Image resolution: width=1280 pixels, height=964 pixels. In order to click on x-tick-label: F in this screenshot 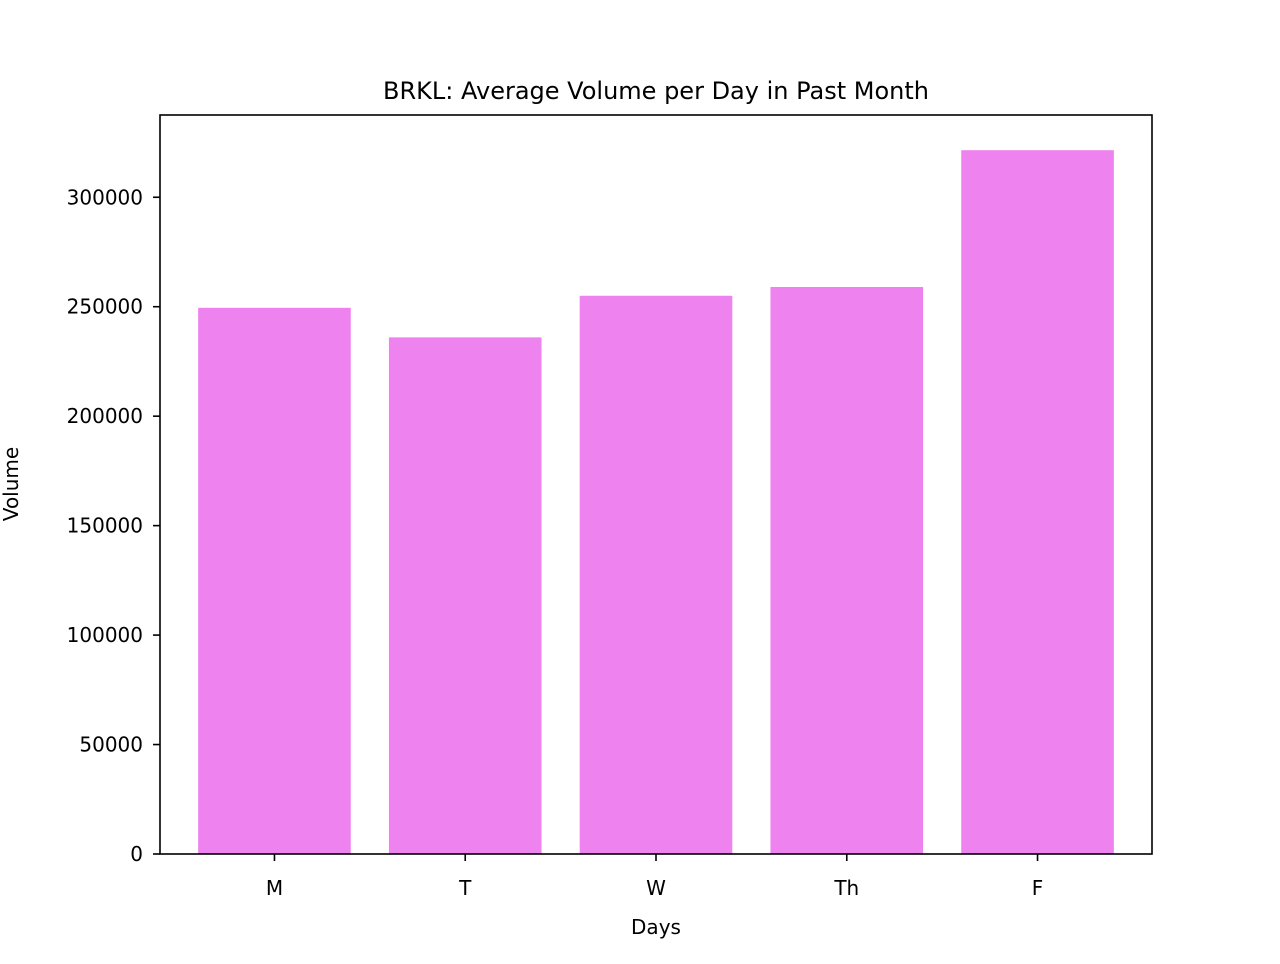, I will do `click(1038, 888)`.